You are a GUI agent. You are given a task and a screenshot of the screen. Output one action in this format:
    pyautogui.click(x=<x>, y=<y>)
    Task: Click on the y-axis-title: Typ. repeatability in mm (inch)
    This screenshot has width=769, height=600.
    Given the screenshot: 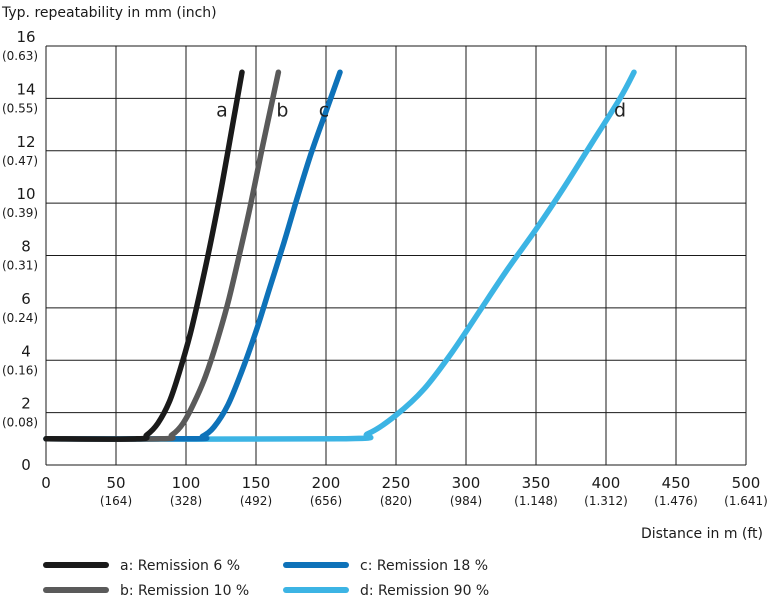 What is the action you would take?
    pyautogui.click(x=109, y=13)
    